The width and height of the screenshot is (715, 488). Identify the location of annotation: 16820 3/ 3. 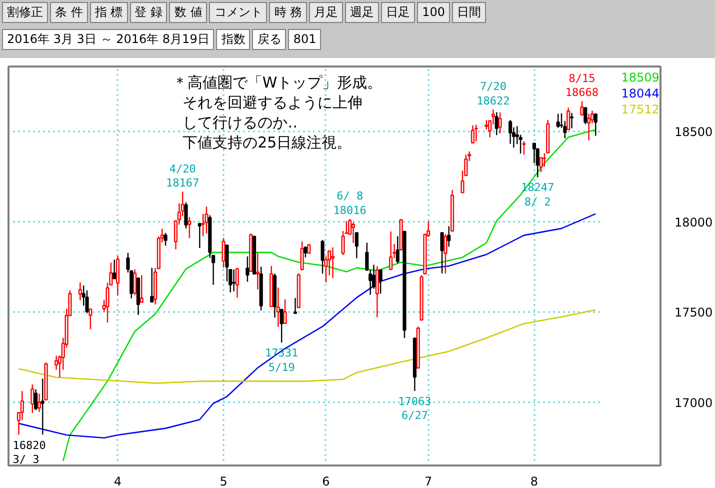
(29, 452).